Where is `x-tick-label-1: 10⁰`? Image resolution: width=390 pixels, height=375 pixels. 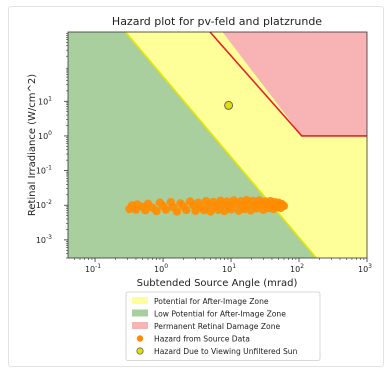
x-tick-label-1: 10⁰ is located at coordinates (161, 268).